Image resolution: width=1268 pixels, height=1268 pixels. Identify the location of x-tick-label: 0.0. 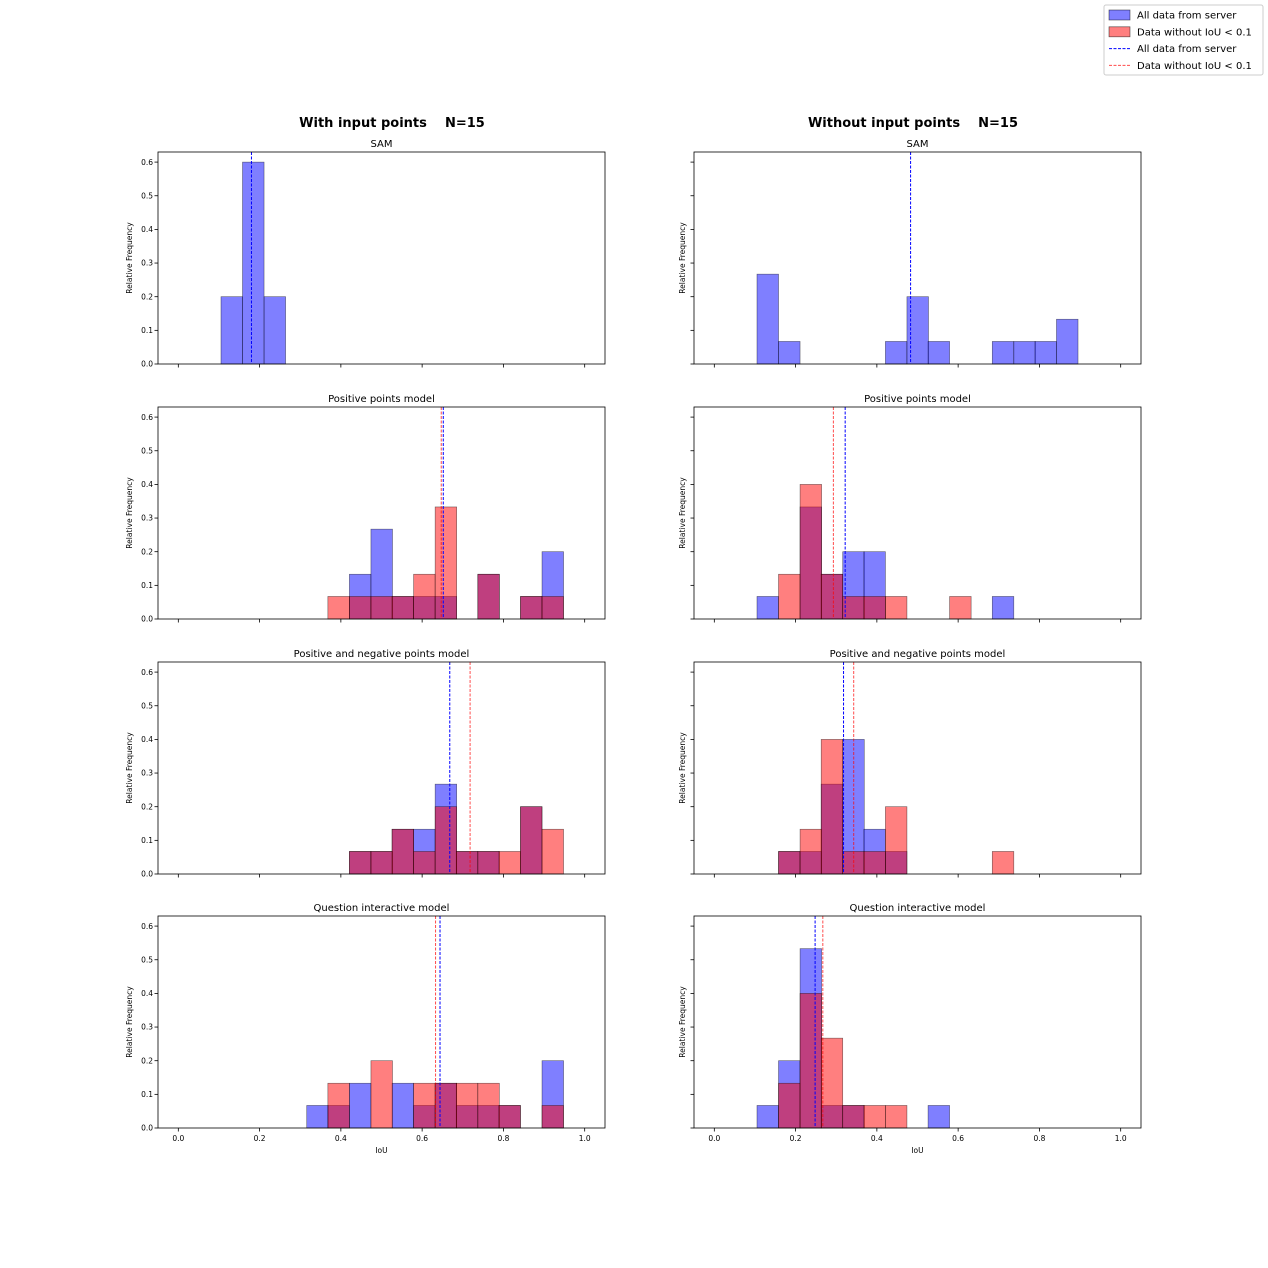
(178, 1138).